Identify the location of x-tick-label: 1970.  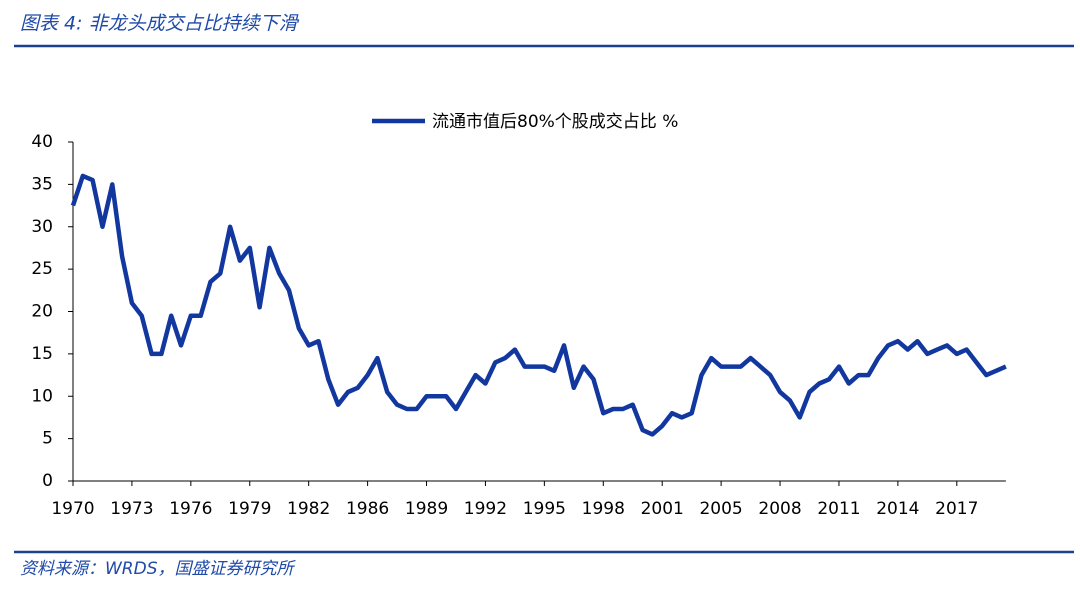
(72, 509).